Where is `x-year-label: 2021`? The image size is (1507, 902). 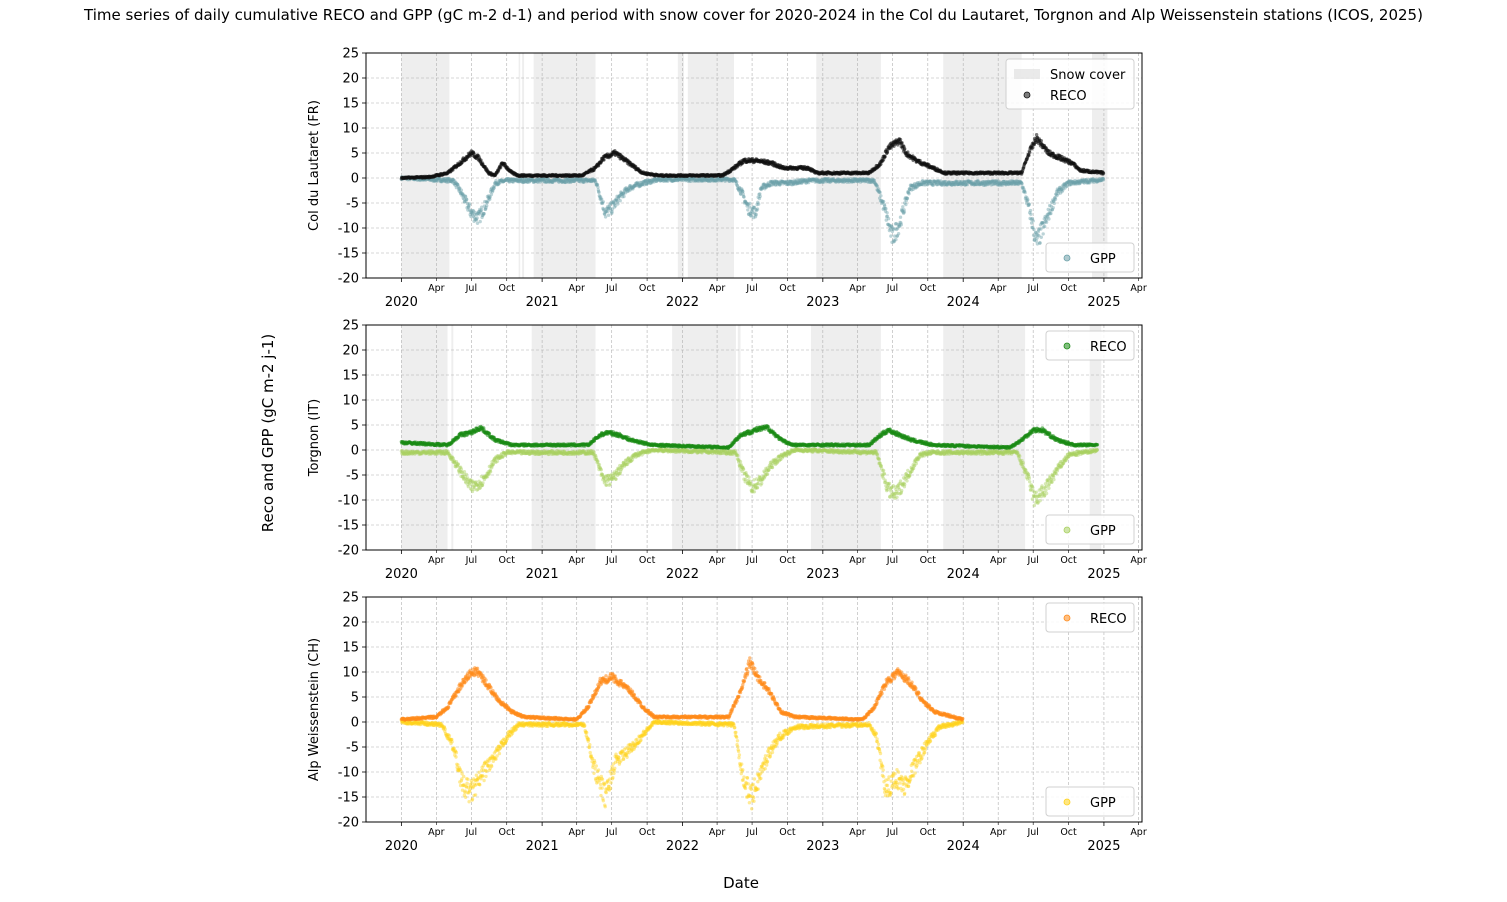 x-year-label: 2021 is located at coordinates (542, 302).